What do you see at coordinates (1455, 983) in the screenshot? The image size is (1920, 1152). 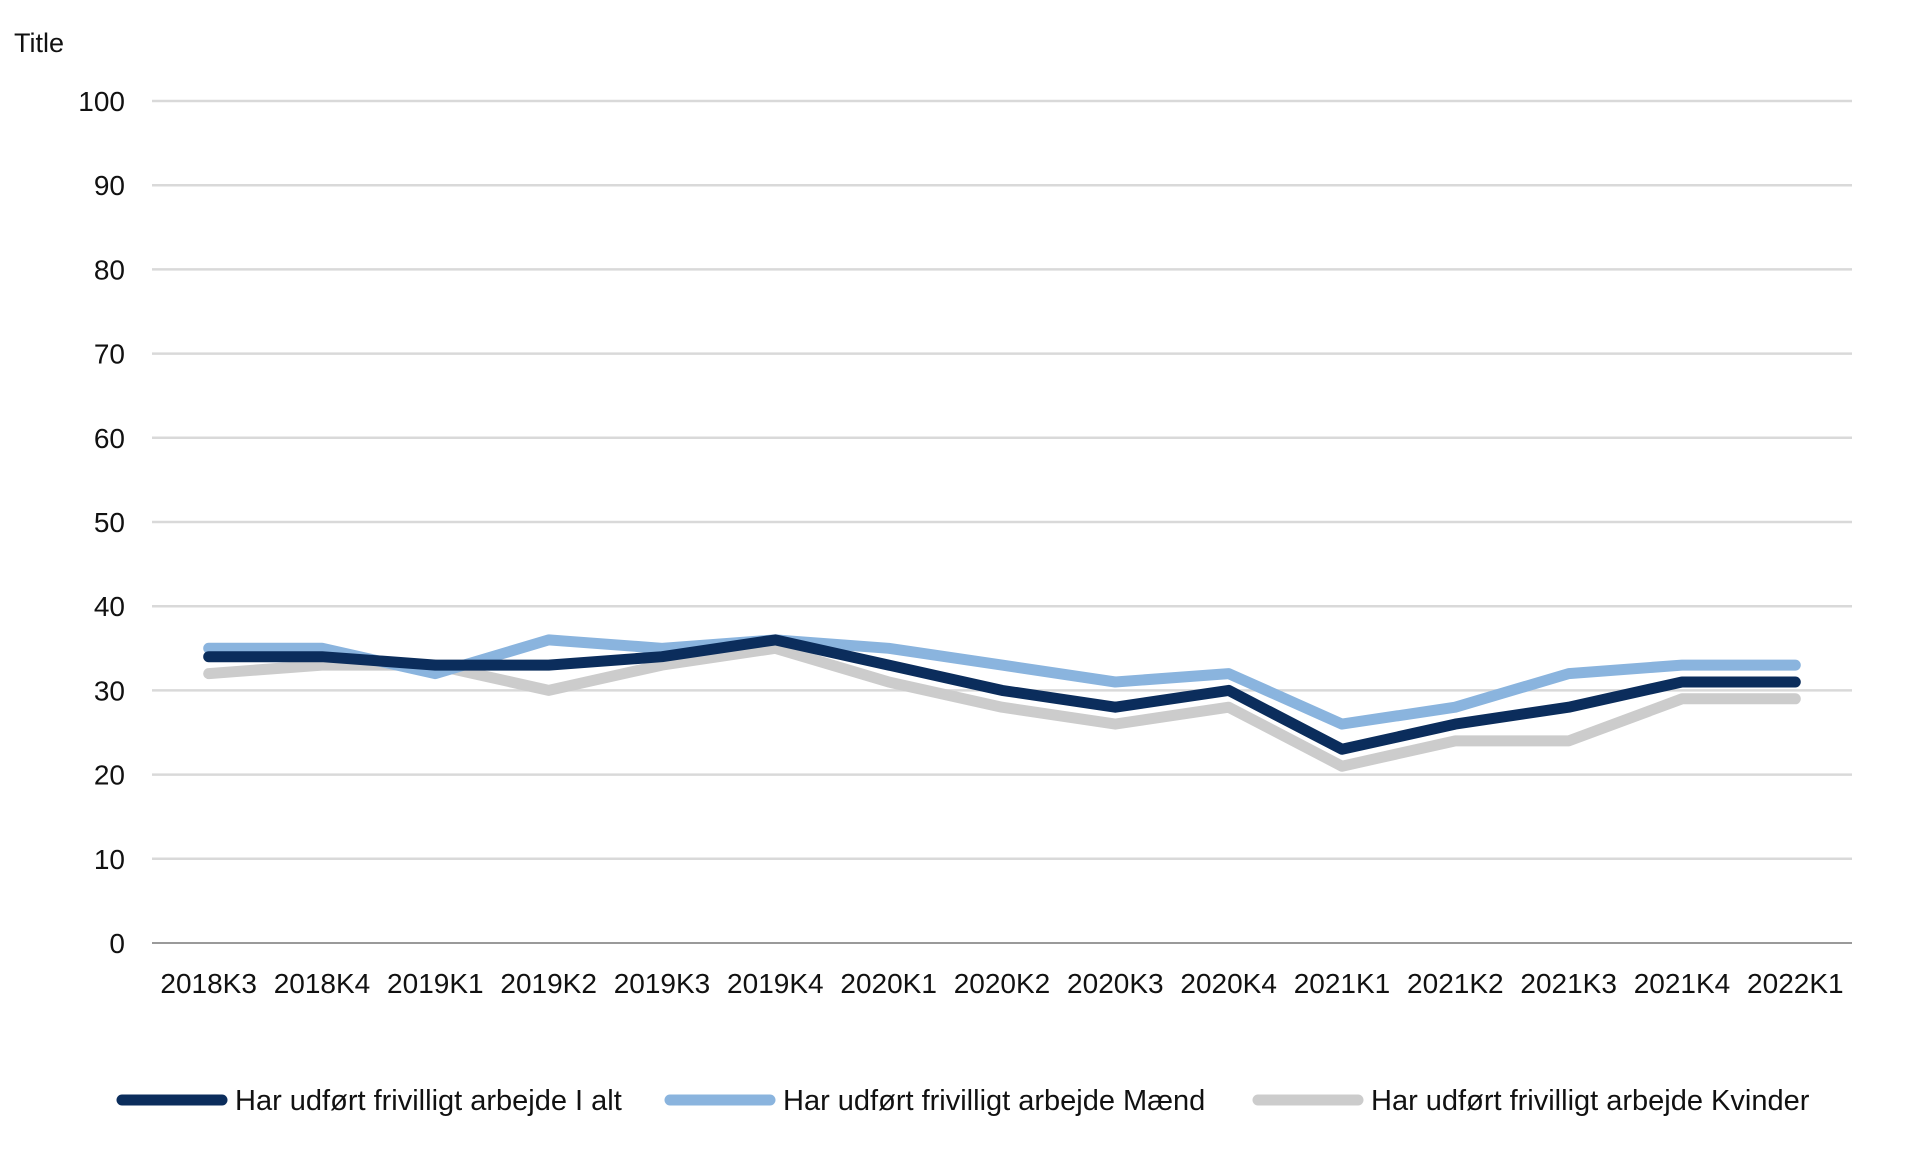 I see `x-tick-label: 2021K2` at bounding box center [1455, 983].